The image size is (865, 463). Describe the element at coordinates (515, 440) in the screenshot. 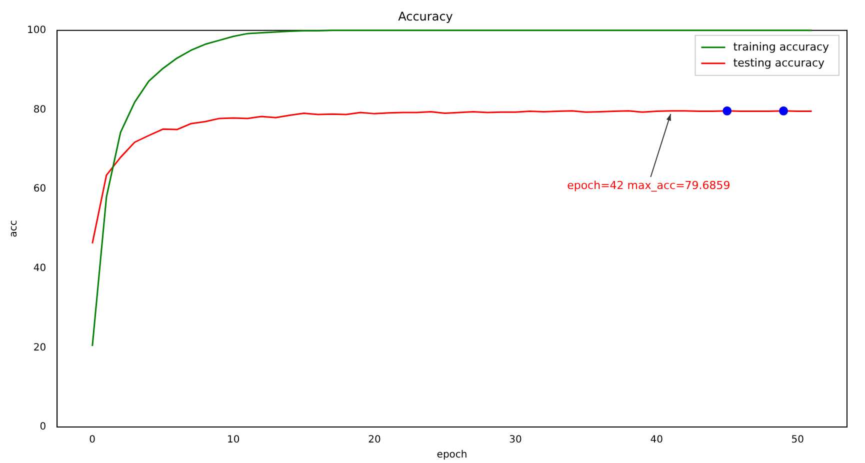

I see `x-tick-label: 30` at that location.